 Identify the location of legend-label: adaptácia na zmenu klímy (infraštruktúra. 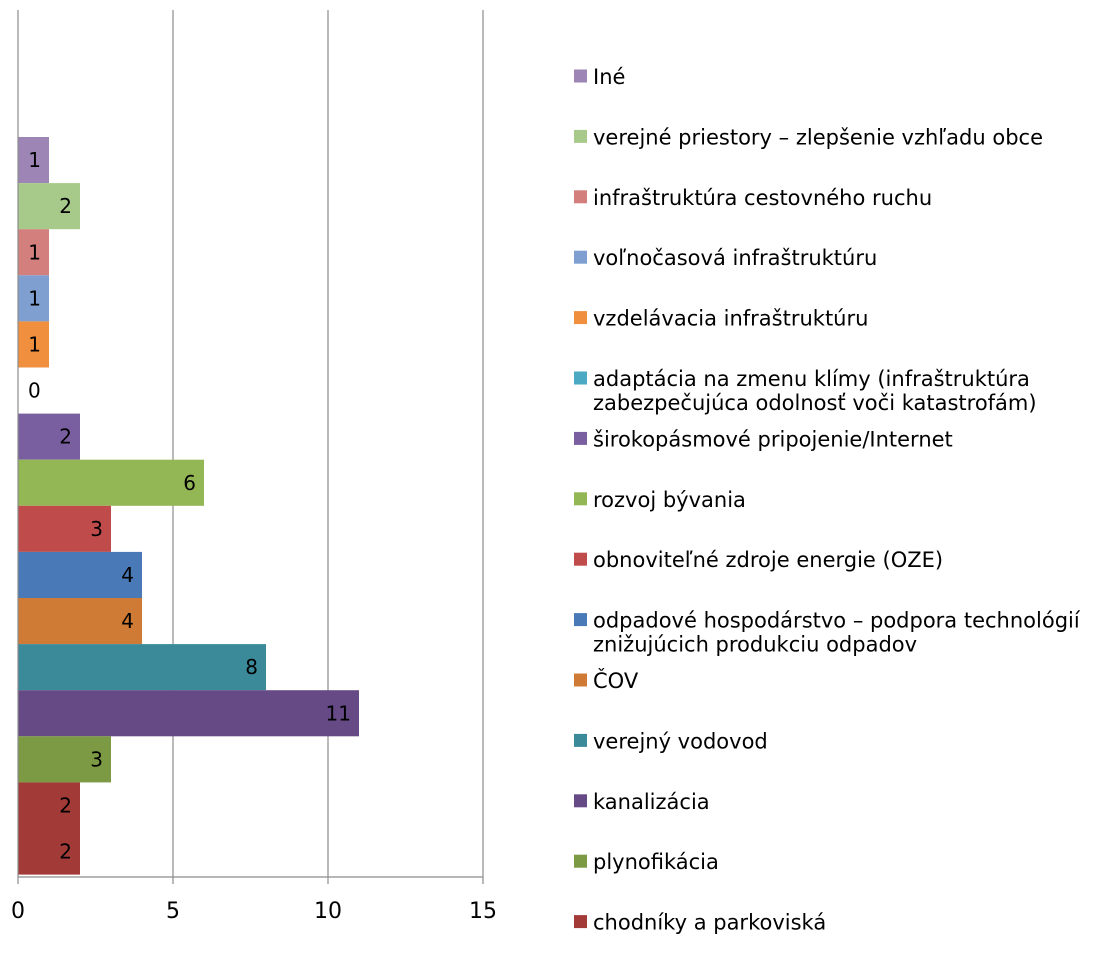
(811, 379).